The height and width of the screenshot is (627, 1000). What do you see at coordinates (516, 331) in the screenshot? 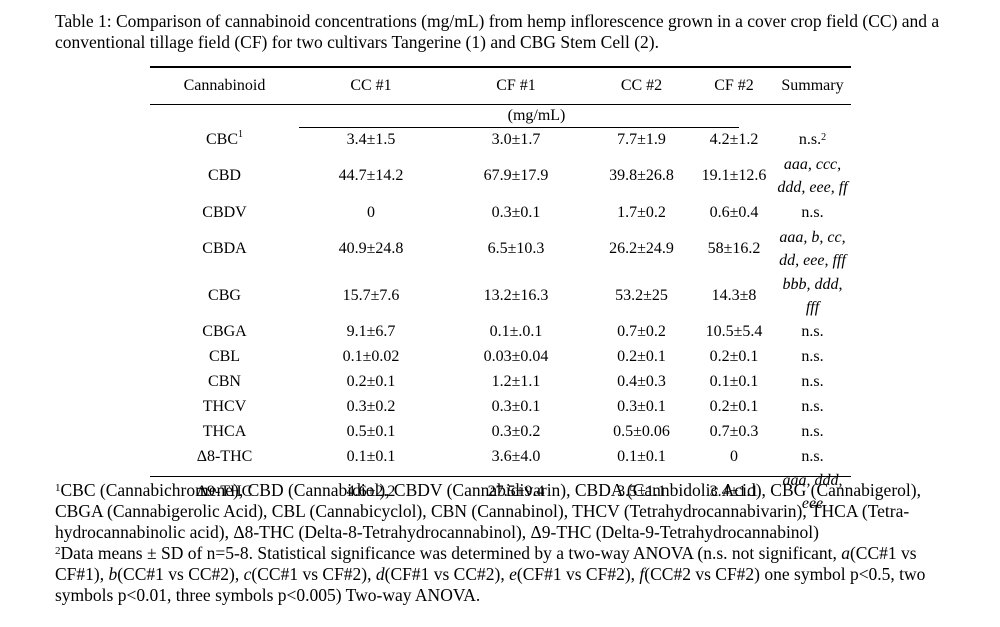
I see `cell-cf1: 0.1±.0.1` at bounding box center [516, 331].